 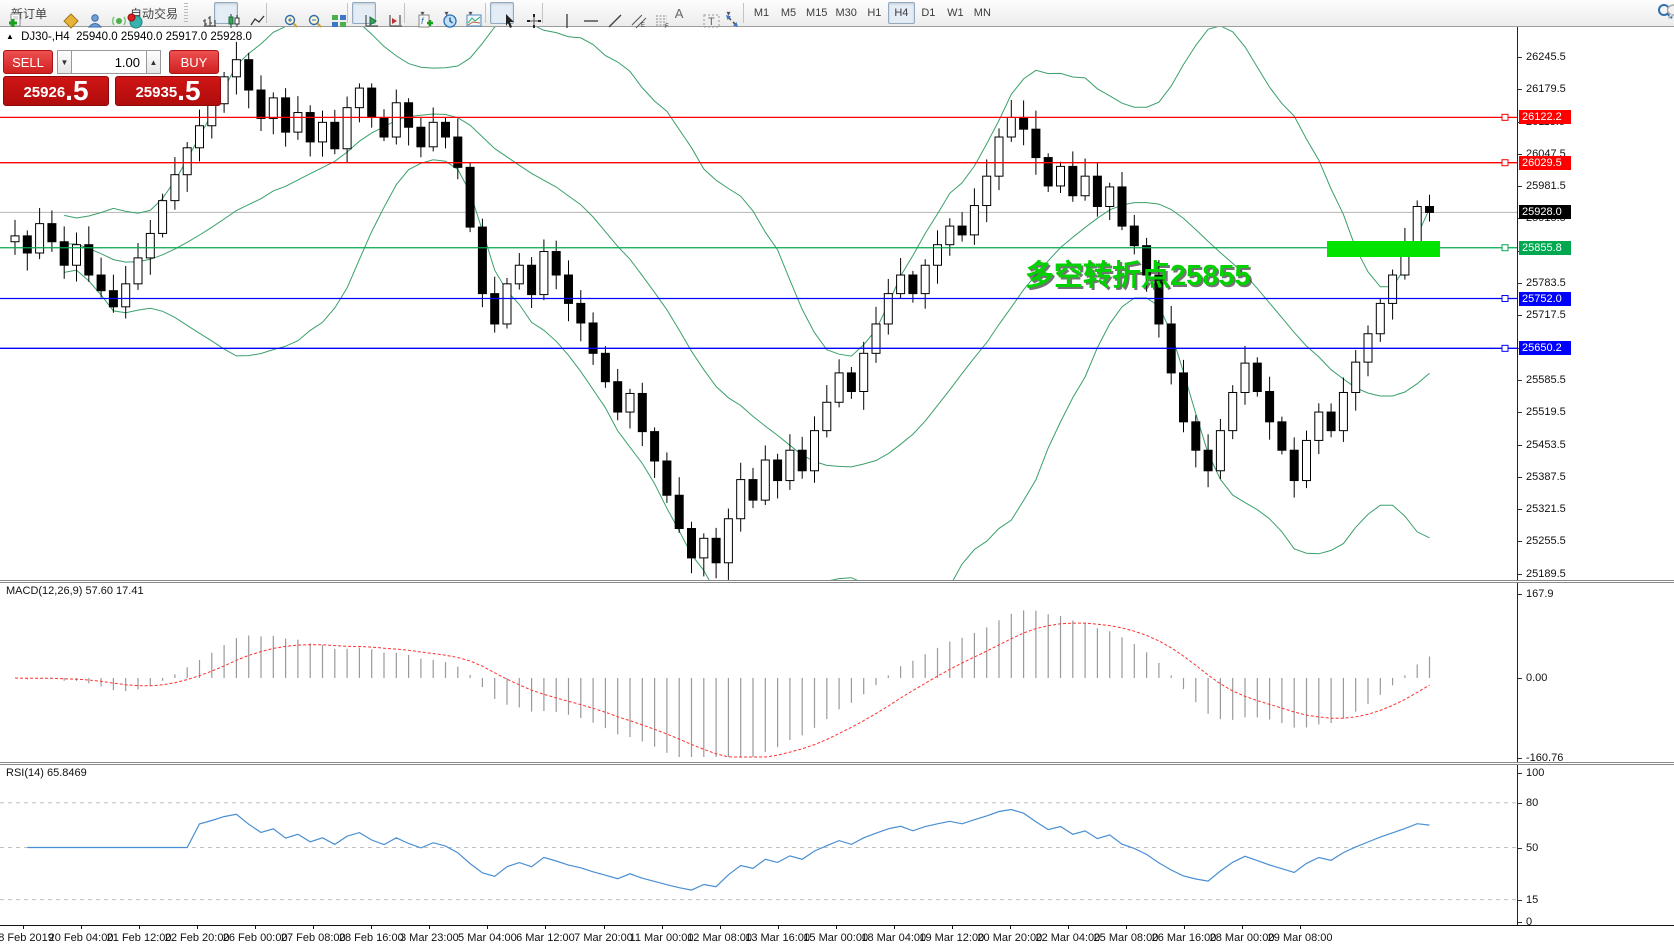 What do you see at coordinates (153, 62) in the screenshot?
I see `volume-increase-button: ▲` at bounding box center [153, 62].